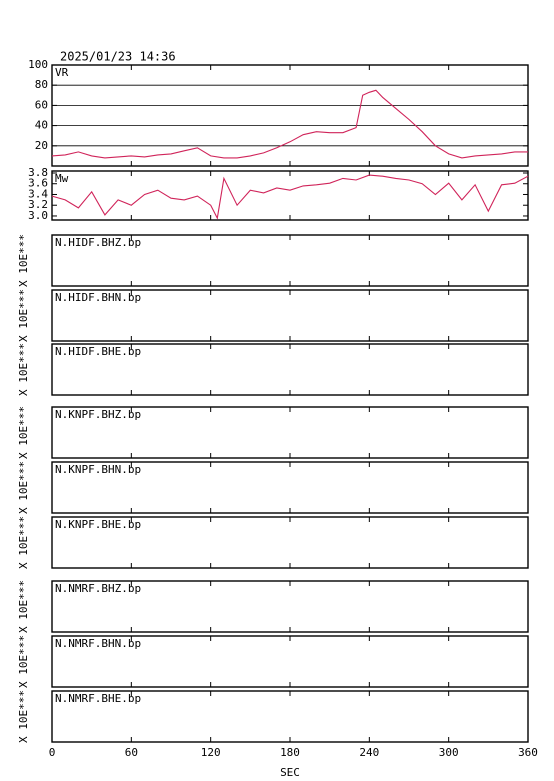 This screenshot has height=781, width=554. What do you see at coordinates (211, 752) in the screenshot?
I see `x-tick-label: 120` at bounding box center [211, 752].